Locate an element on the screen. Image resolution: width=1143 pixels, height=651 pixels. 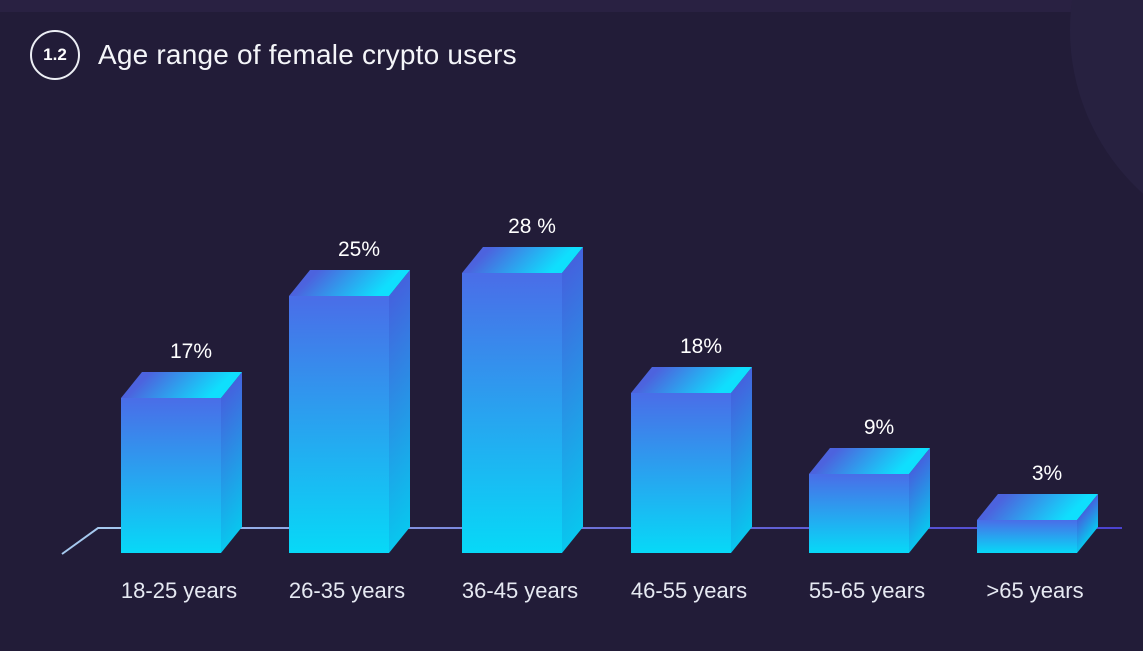
bar-value-label: 3% is located at coordinates (1047, 473).